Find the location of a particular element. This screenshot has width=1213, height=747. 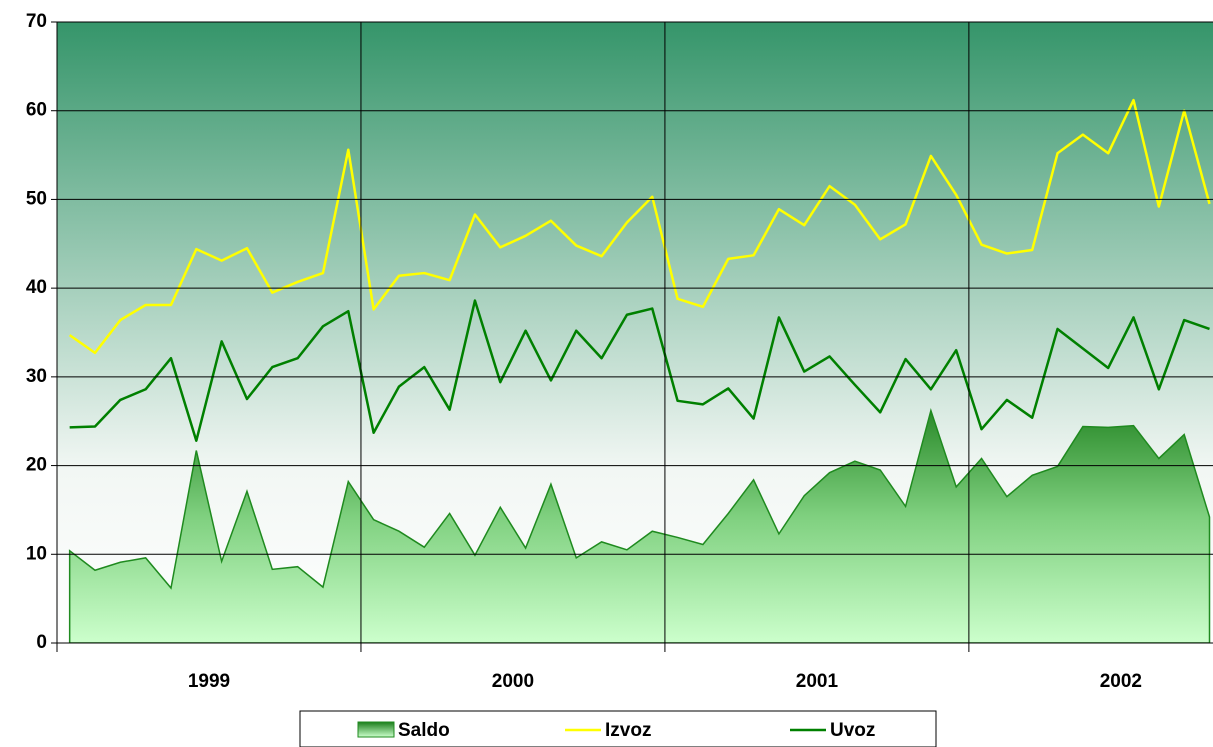

x-group-label: 1999 is located at coordinates (209, 681).